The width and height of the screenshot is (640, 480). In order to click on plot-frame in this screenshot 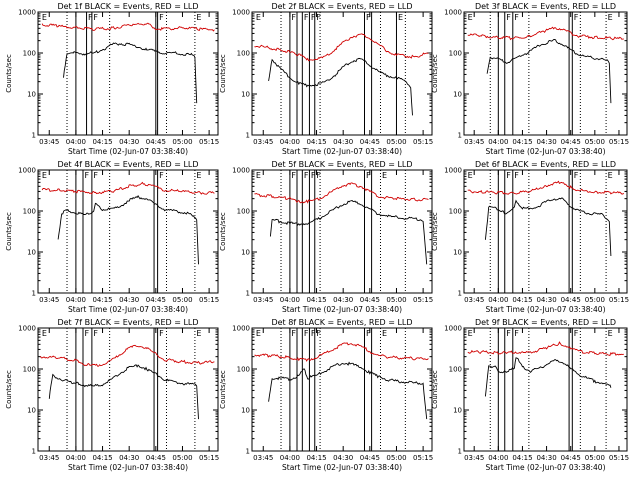, I will do `click(342, 73)`.